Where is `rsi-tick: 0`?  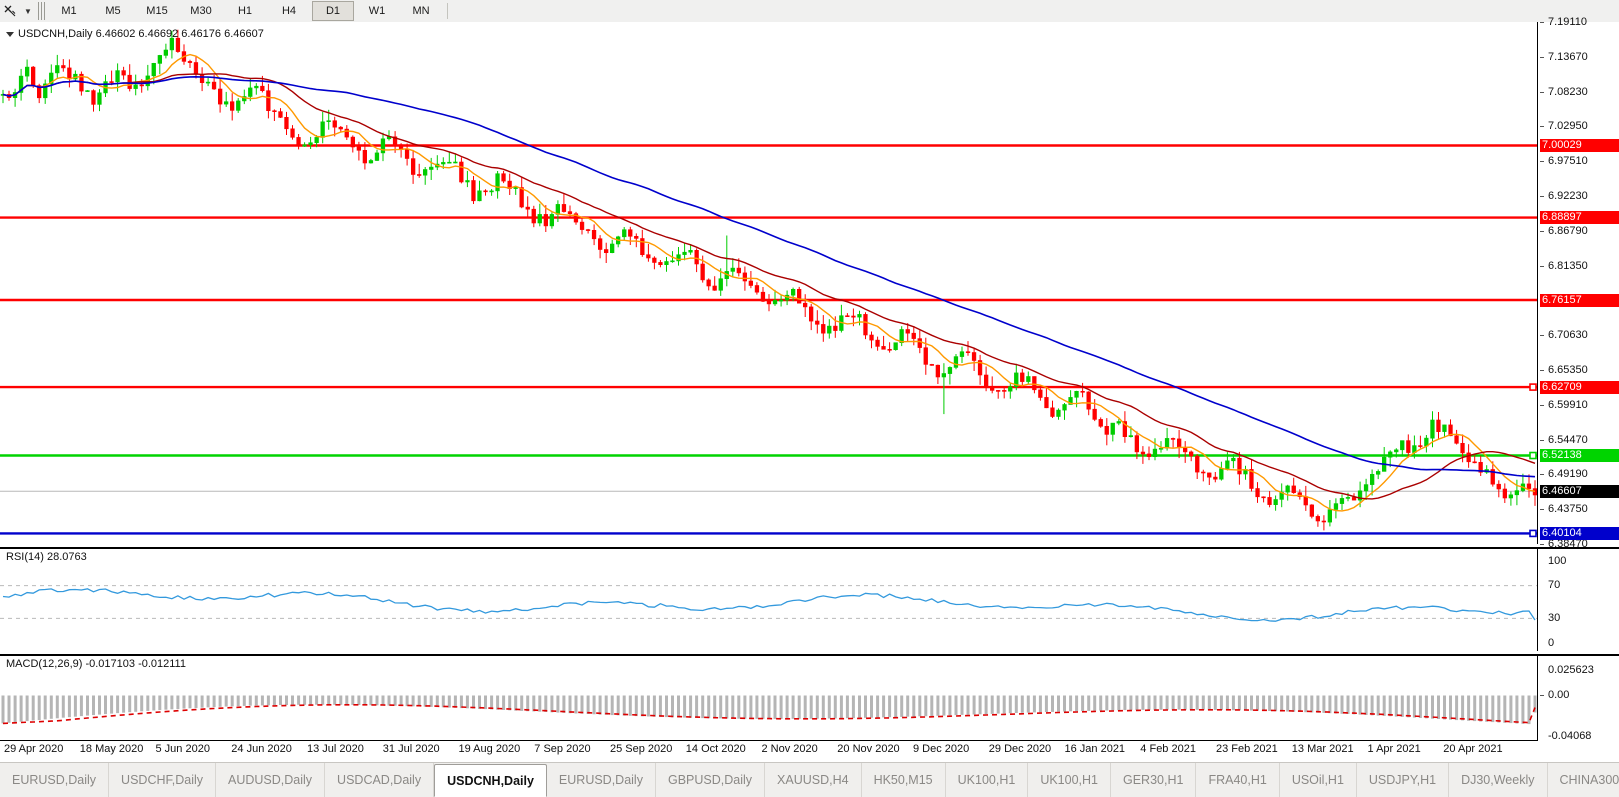 rsi-tick: 0 is located at coordinates (1579, 643).